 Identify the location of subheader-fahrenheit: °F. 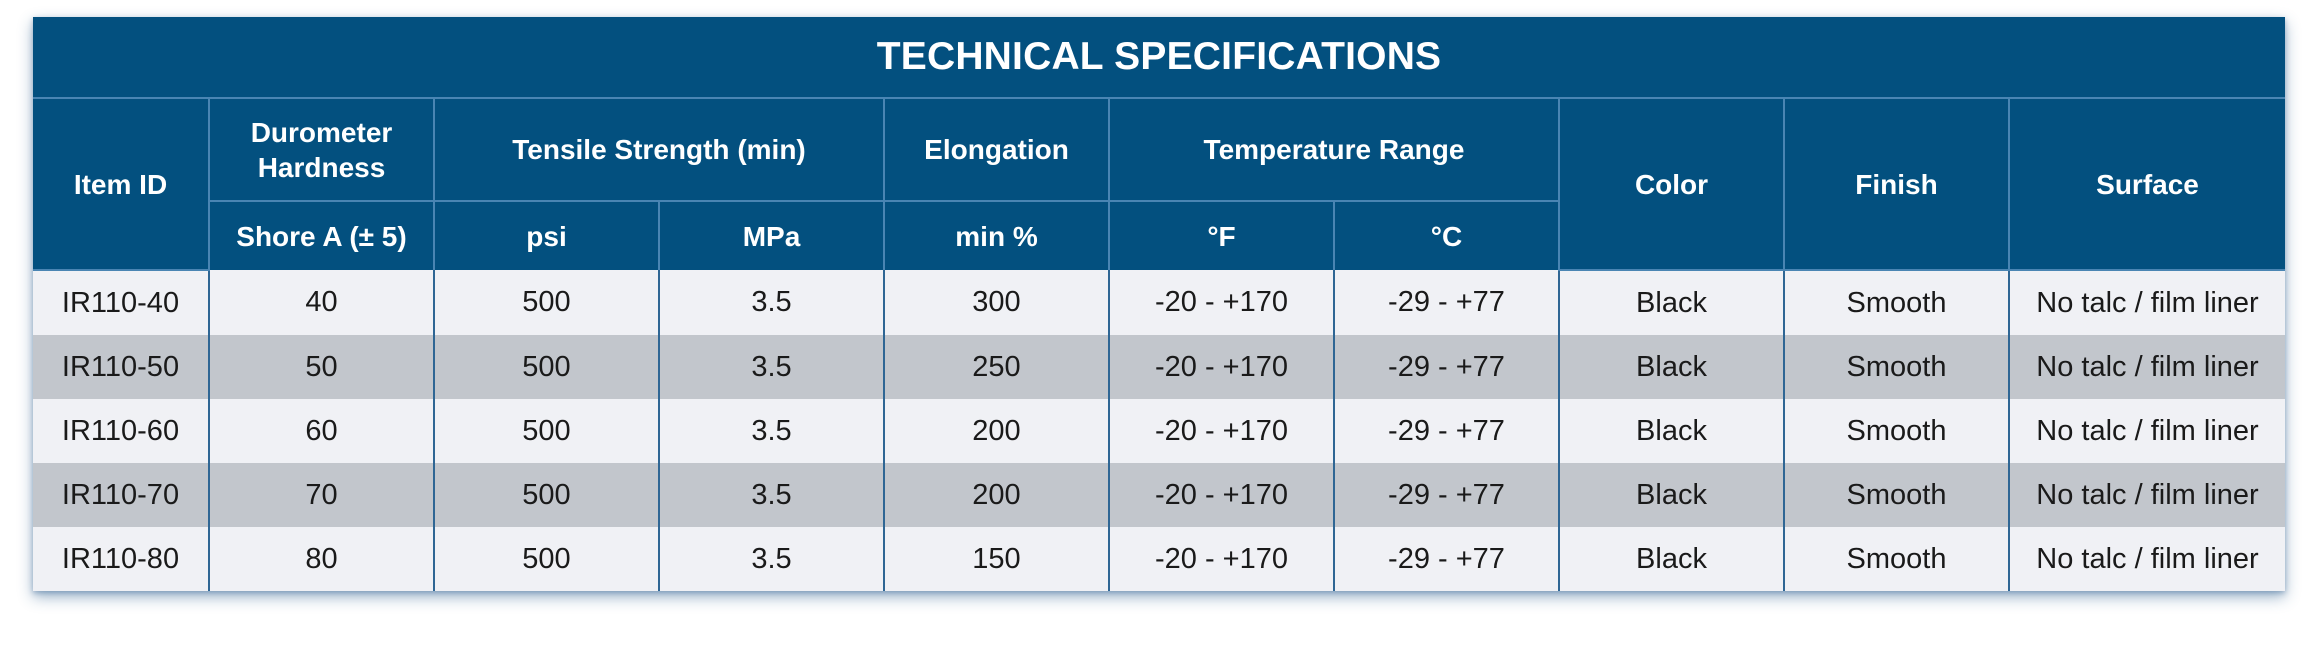
(1221, 235).